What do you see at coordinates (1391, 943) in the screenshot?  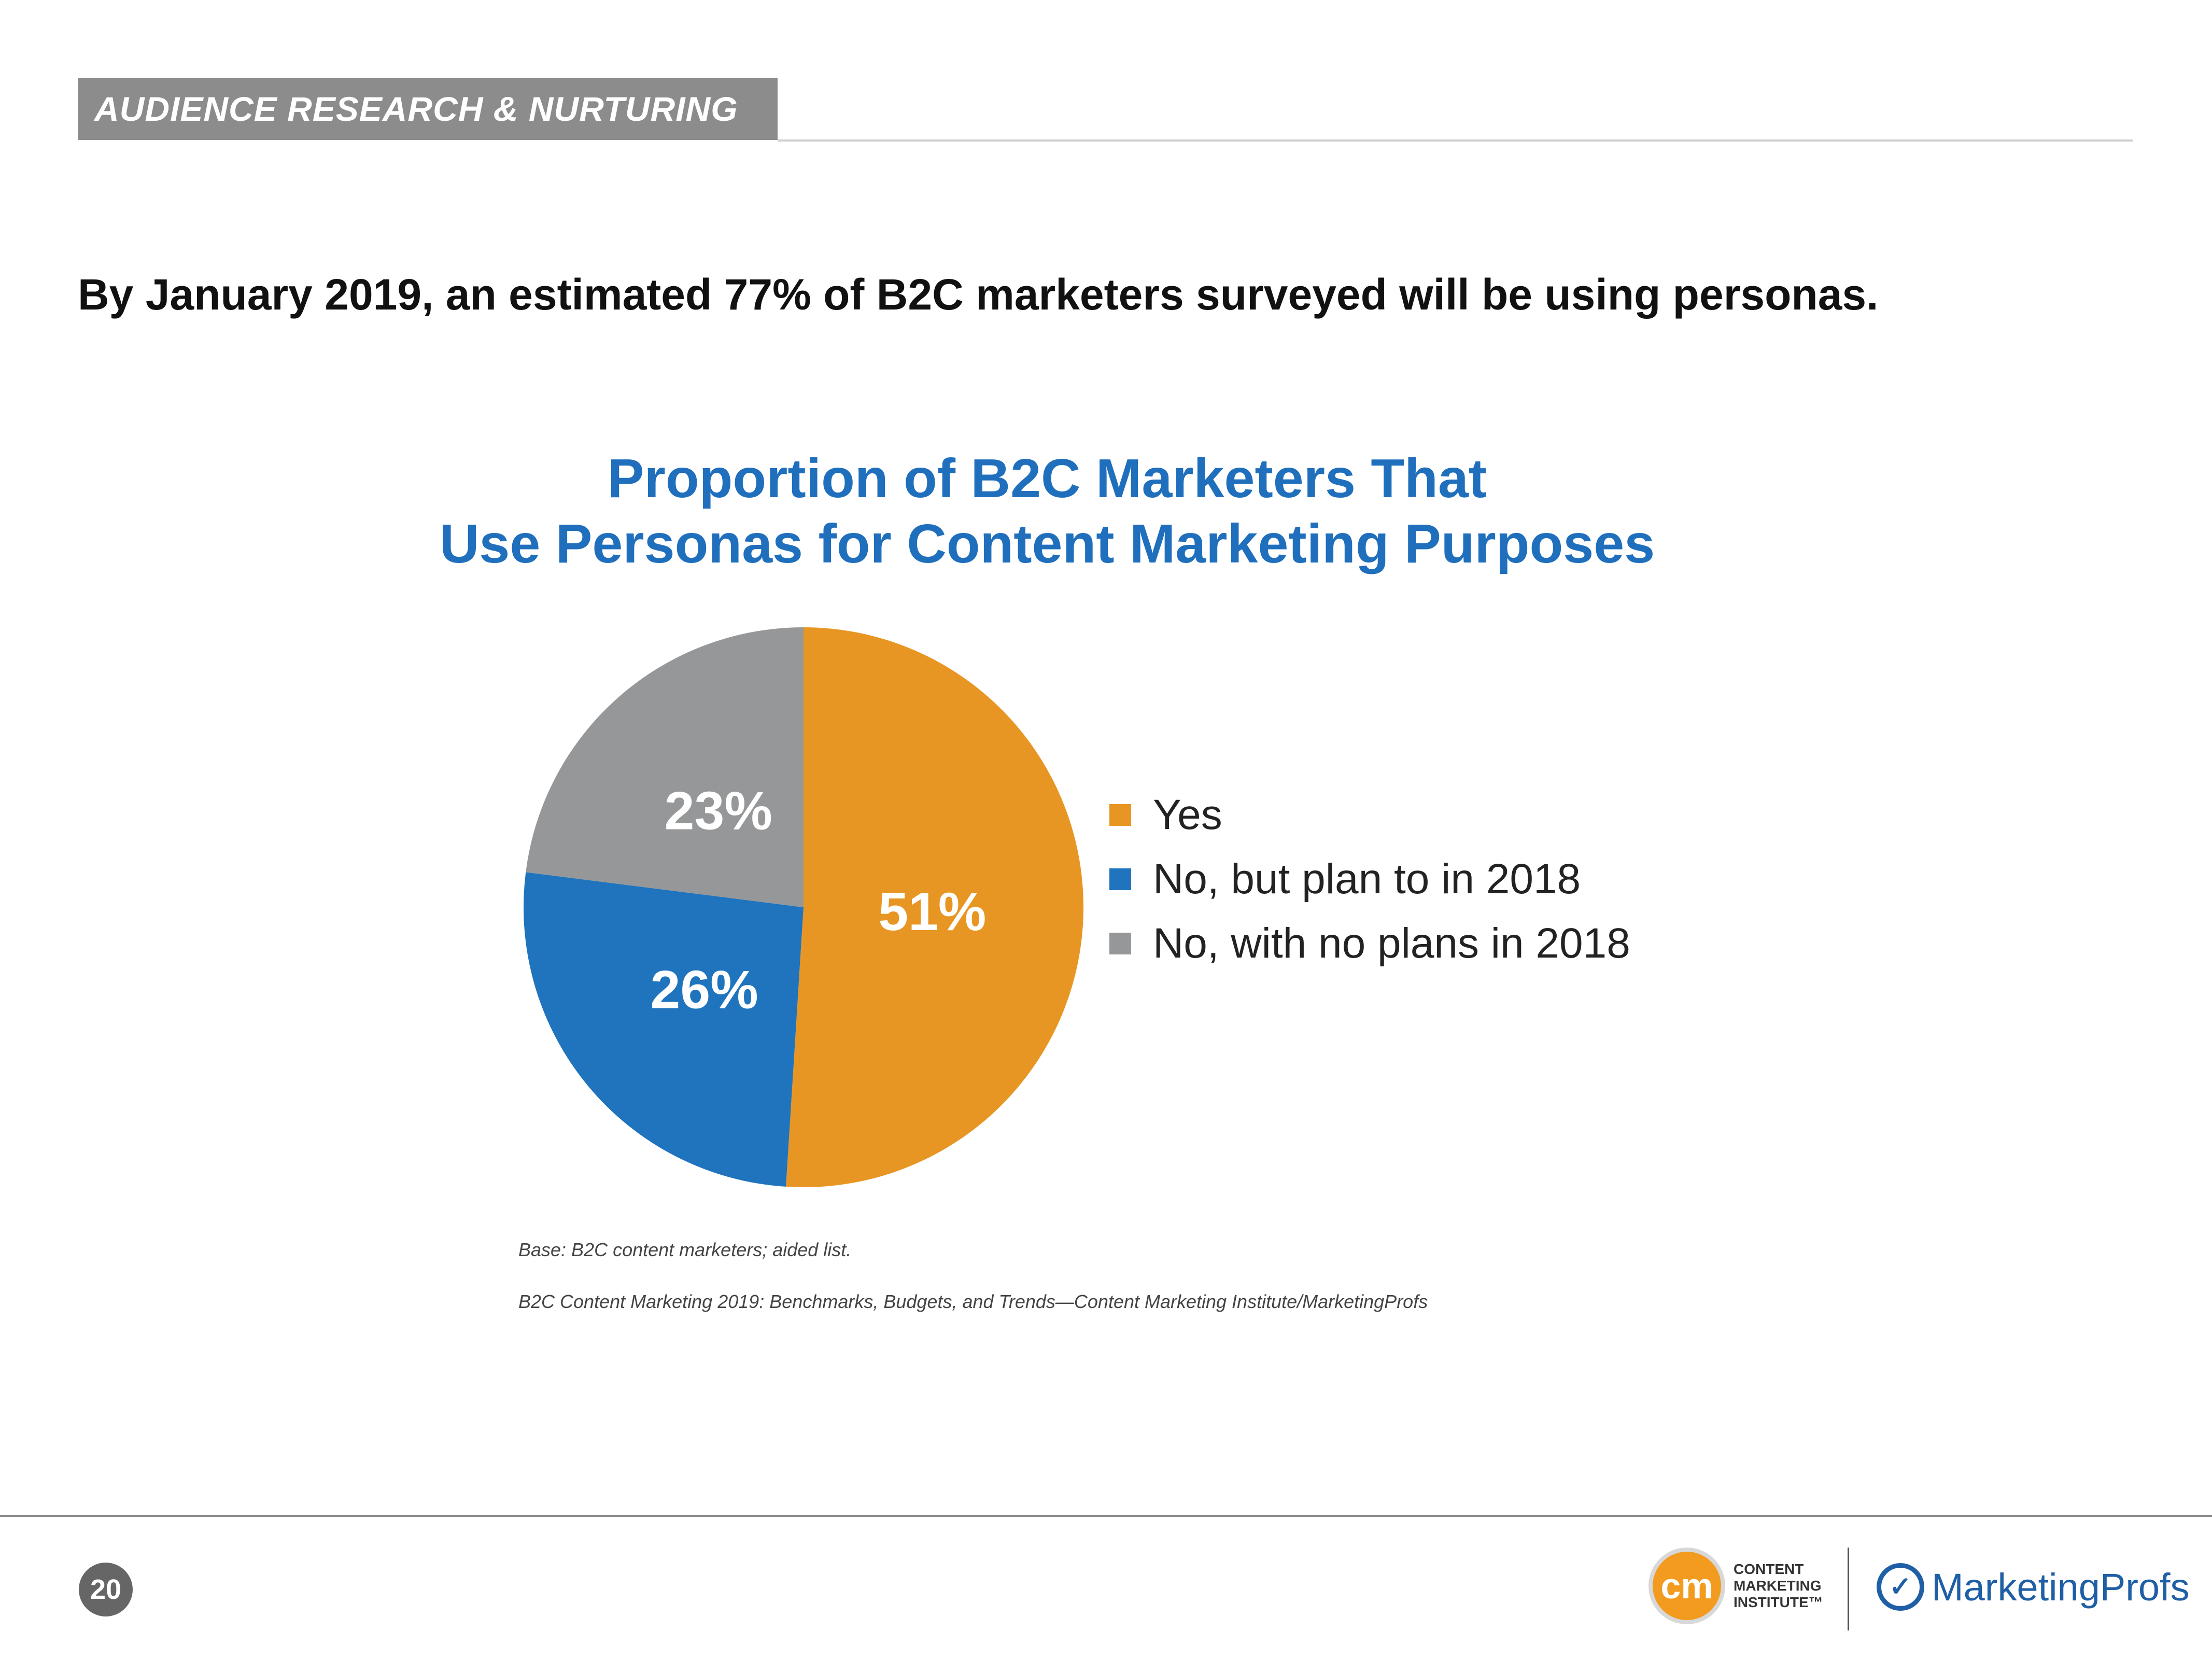 I see `legend-label-no-plans: No, with no plans in 2018` at bounding box center [1391, 943].